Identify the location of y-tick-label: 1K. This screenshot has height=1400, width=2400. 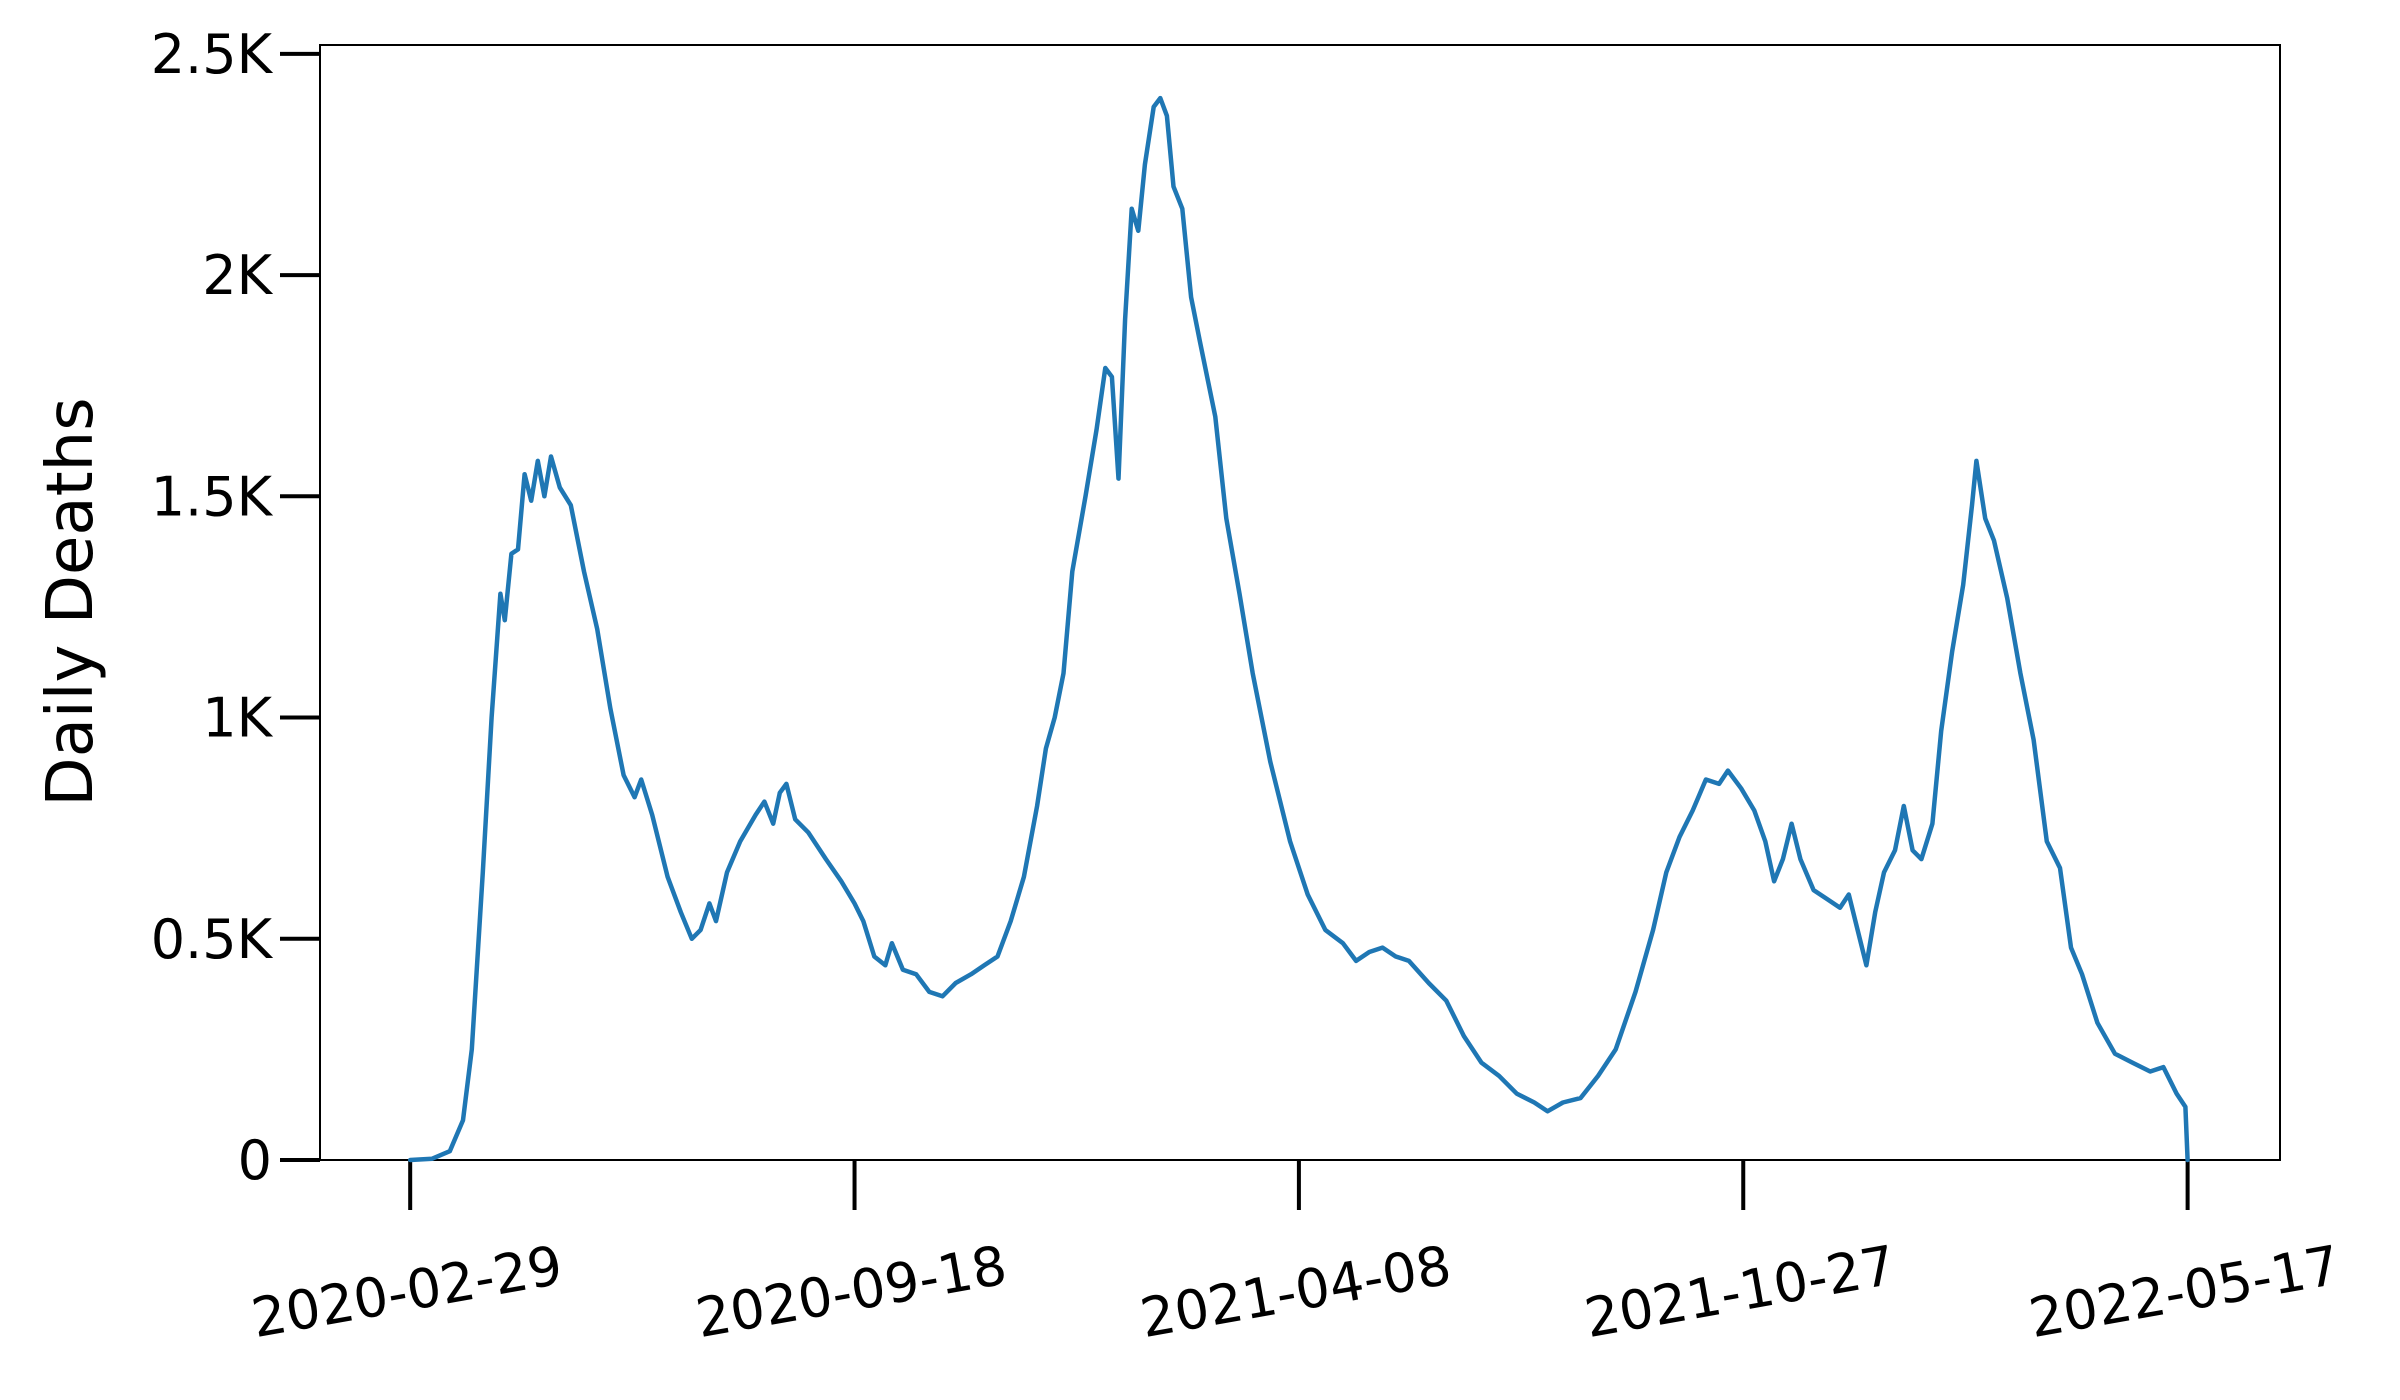
(237, 718).